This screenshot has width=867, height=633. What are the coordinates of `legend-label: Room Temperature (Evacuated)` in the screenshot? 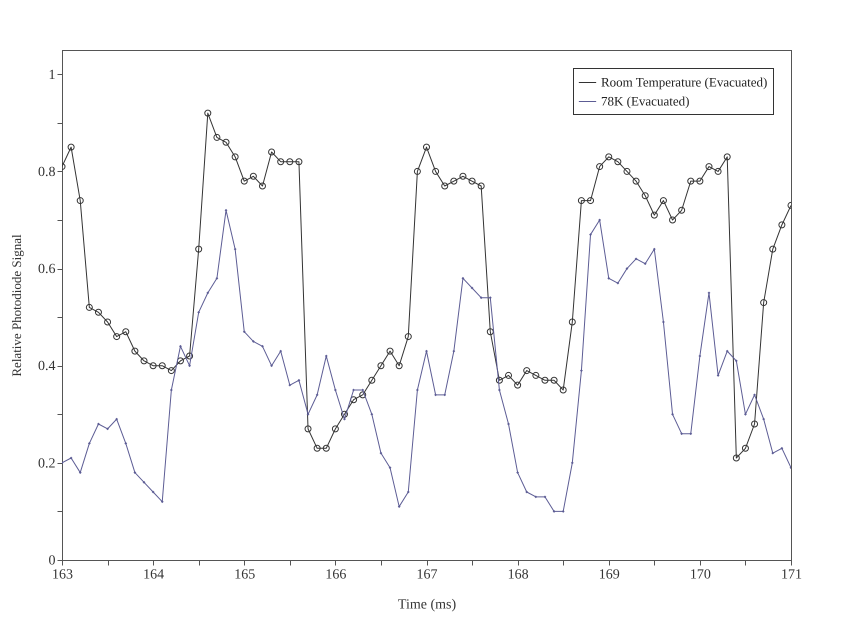 It's located at (684, 82).